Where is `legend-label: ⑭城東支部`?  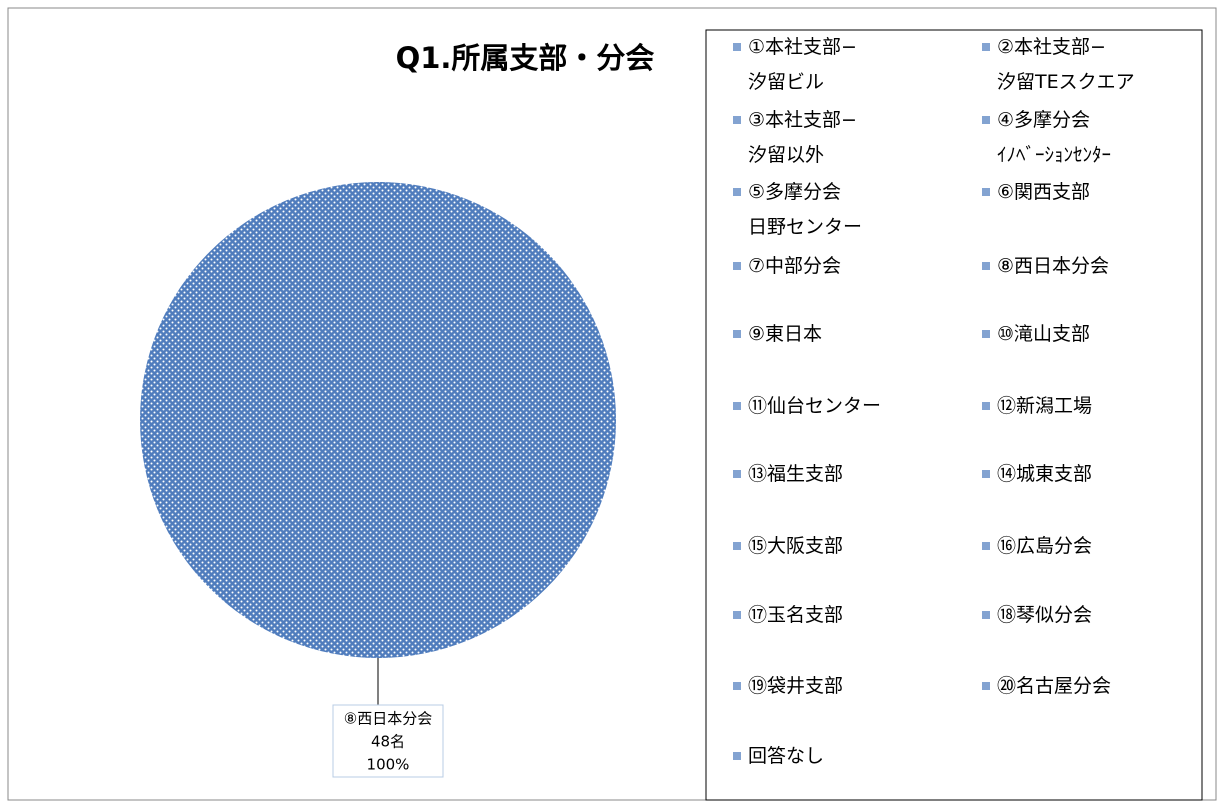
legend-label: ⑭城東支部 is located at coordinates (1045, 474).